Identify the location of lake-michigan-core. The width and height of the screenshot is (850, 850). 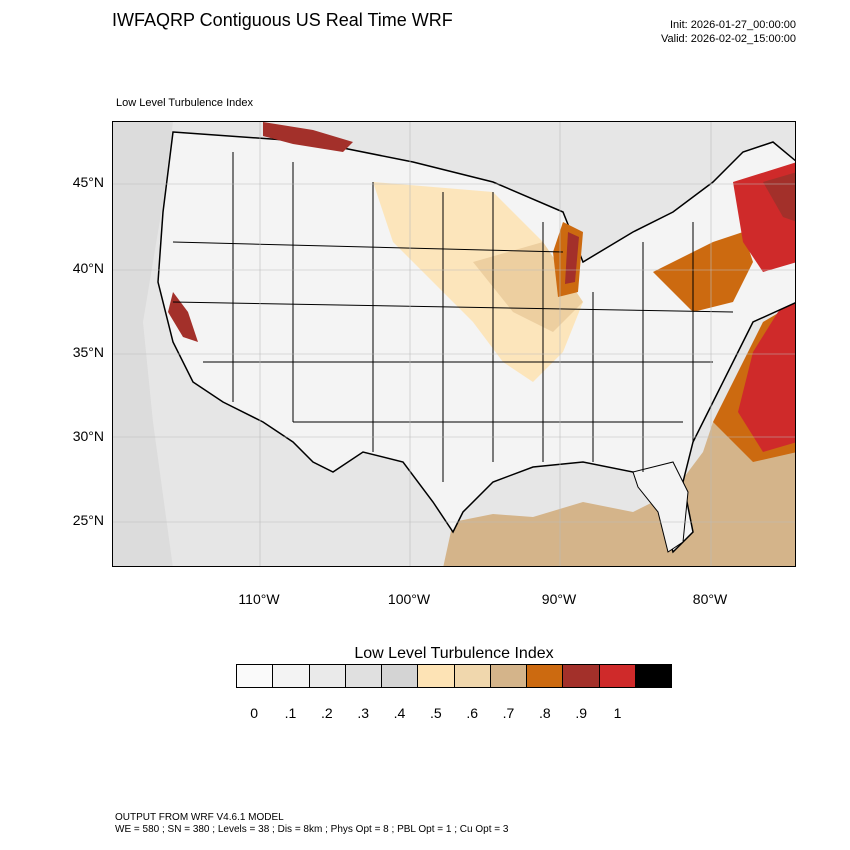
(572, 258).